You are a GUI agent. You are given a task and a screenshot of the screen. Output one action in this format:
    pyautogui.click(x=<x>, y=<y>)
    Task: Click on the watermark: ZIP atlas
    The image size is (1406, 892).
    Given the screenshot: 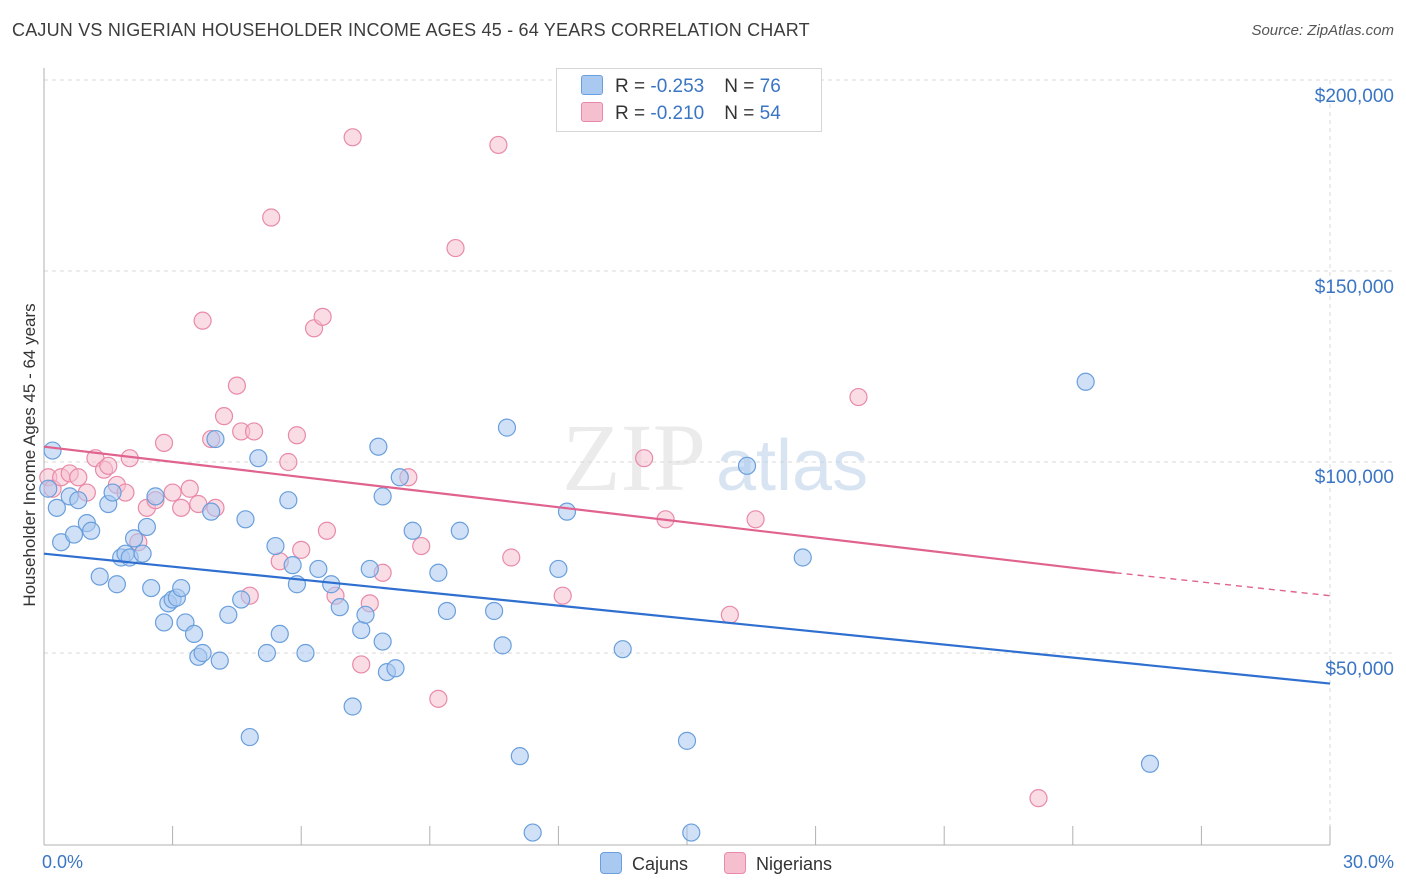 What is the action you would take?
    pyautogui.click(x=715, y=457)
    